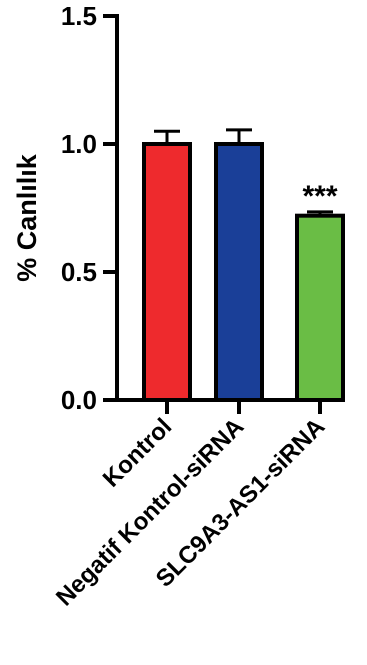 The image size is (367, 665). Describe the element at coordinates (79, 144) in the screenshot. I see `y-tick-label: 1.0` at that location.